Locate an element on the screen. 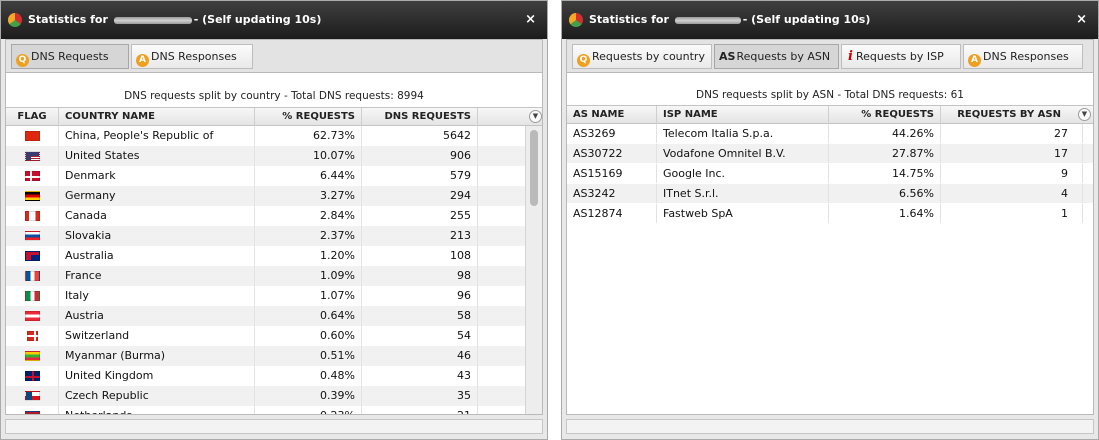 Image resolution: width=1099 pixels, height=440 pixels. tab-label: Requests by country is located at coordinates (648, 56).